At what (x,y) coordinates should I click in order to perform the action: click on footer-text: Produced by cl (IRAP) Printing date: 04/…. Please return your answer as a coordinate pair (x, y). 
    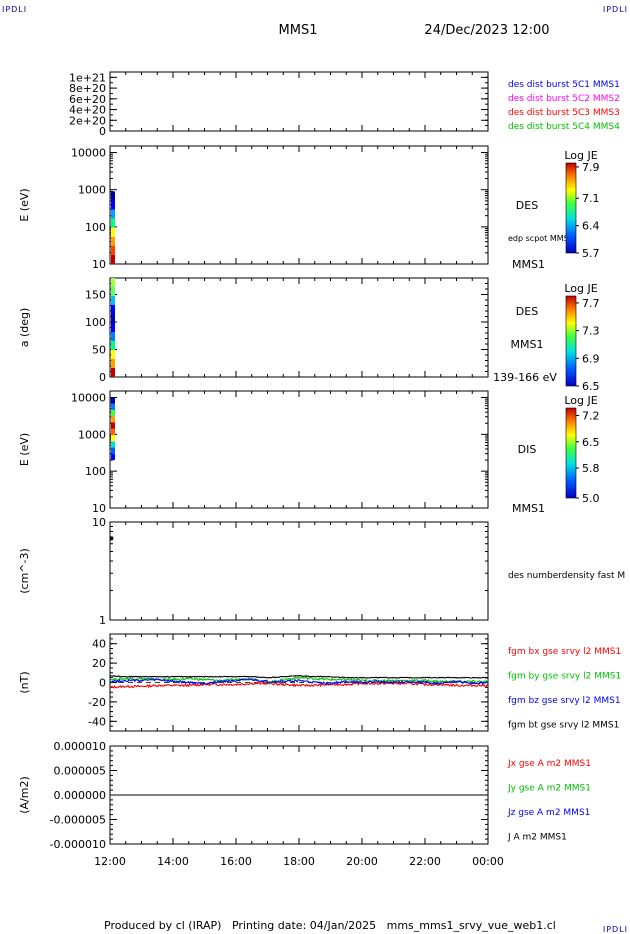
    Looking at the image, I should click on (330, 925).